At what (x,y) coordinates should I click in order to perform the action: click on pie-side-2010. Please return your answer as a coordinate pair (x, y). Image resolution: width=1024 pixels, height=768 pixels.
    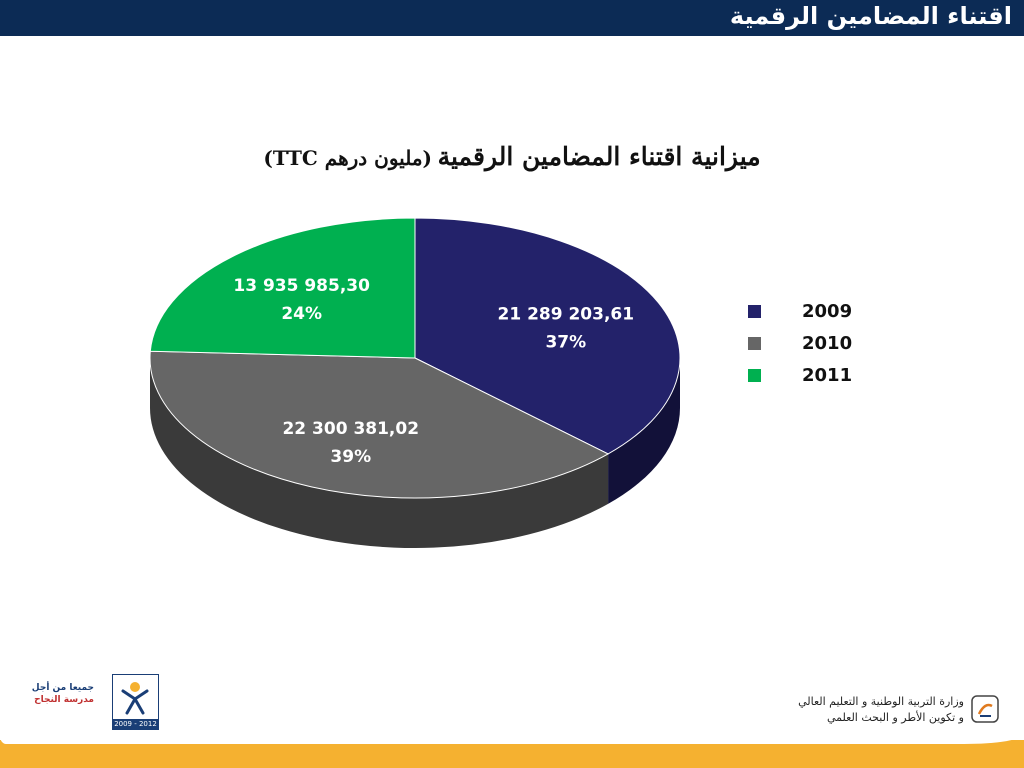
    Looking at the image, I should click on (379, 453).